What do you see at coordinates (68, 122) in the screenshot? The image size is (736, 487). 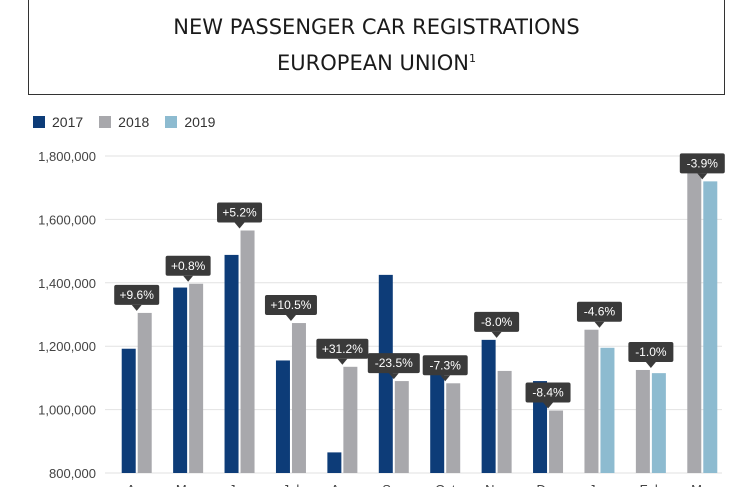 I see `legend-label-2017: 2017` at bounding box center [68, 122].